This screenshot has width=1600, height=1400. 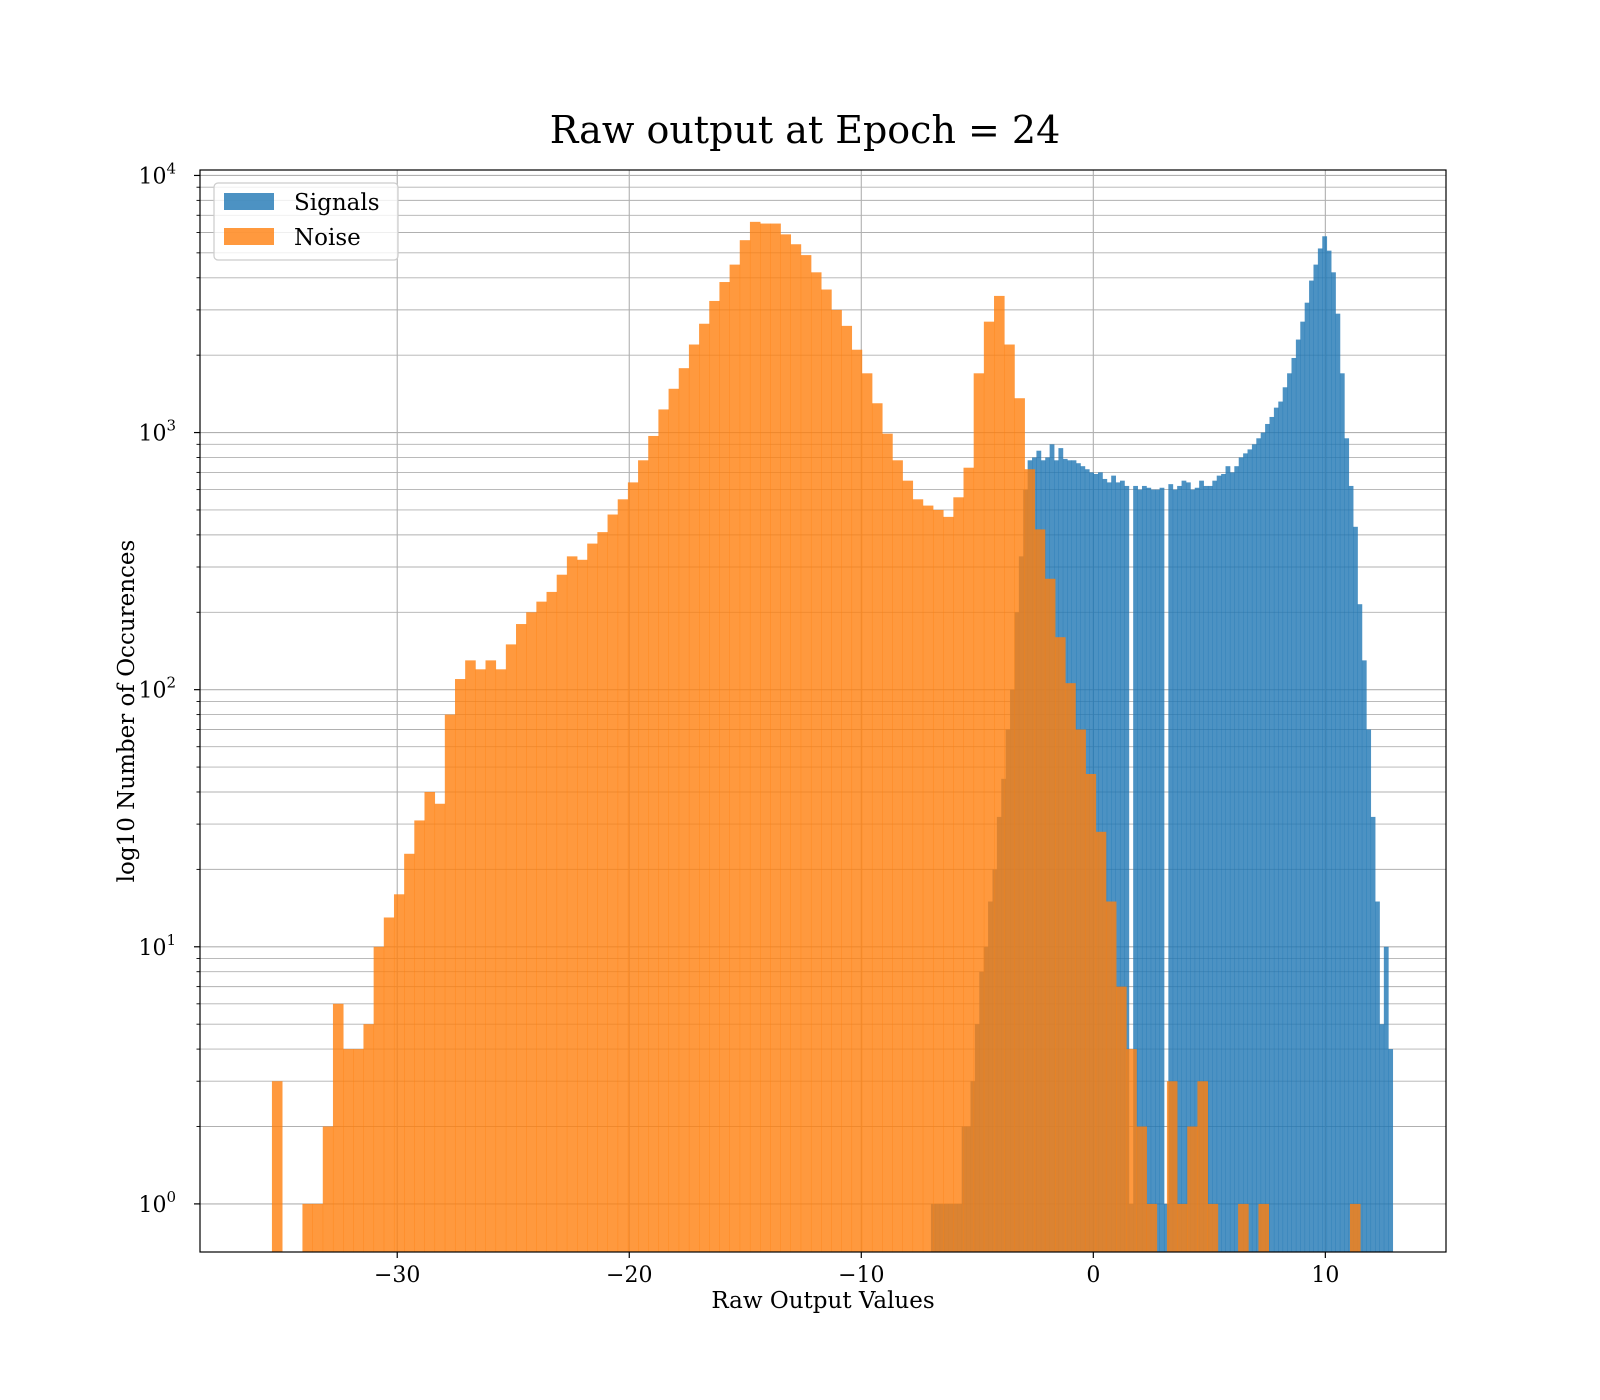 What do you see at coordinates (306, 221) in the screenshot?
I see `legend: Signals Noise` at bounding box center [306, 221].